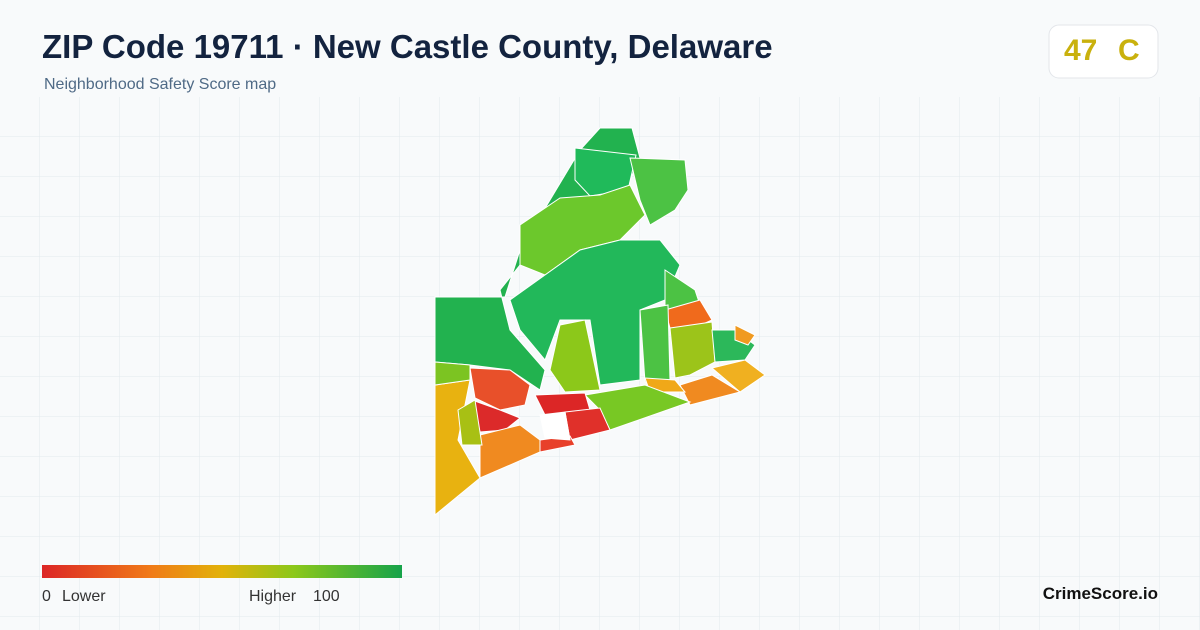 The height and width of the screenshot is (630, 1200). I want to click on legend-max: 100, so click(326, 596).